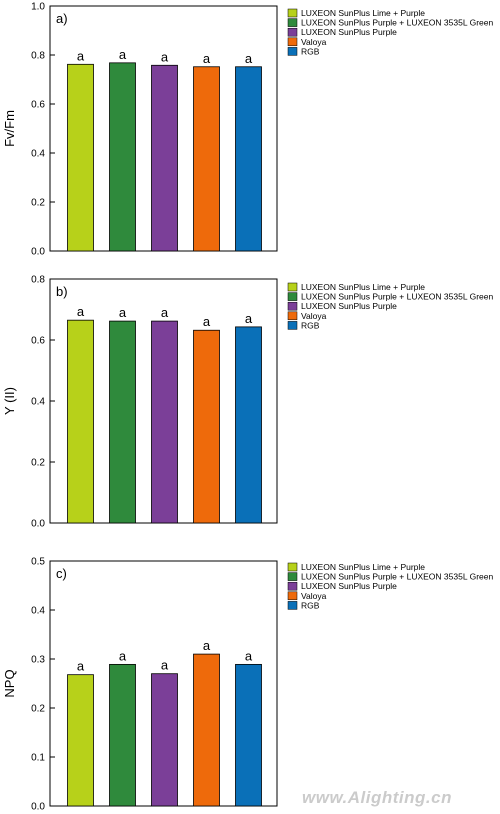 The image size is (500, 814). What do you see at coordinates (9, 401) in the screenshot?
I see `y-axis-label: Y (II)` at bounding box center [9, 401].